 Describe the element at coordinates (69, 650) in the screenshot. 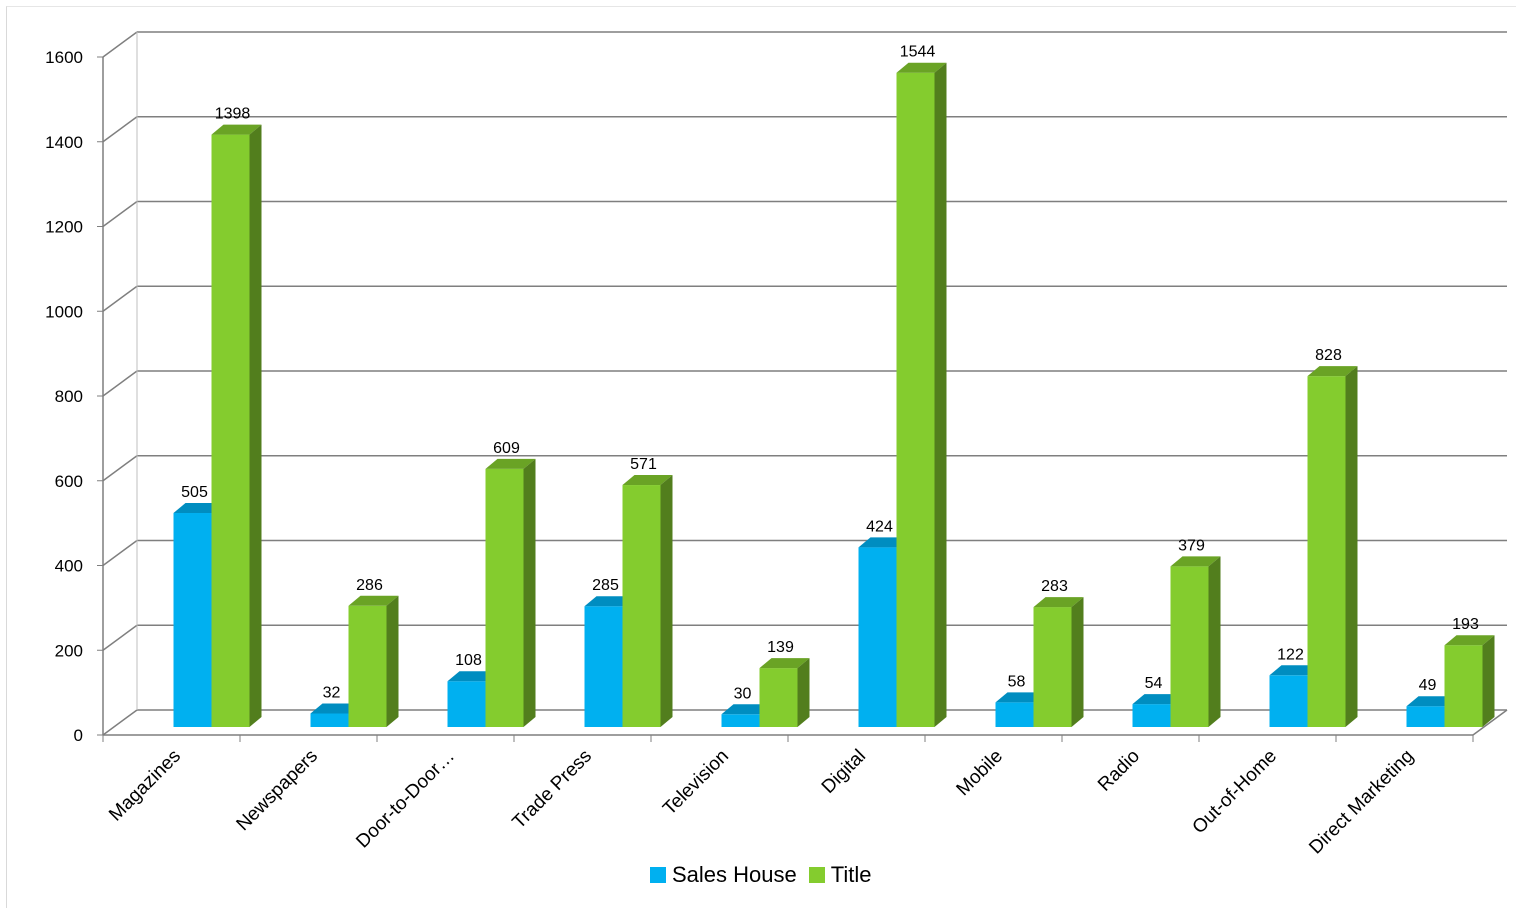

I see `y-tick-label: 200` at that location.